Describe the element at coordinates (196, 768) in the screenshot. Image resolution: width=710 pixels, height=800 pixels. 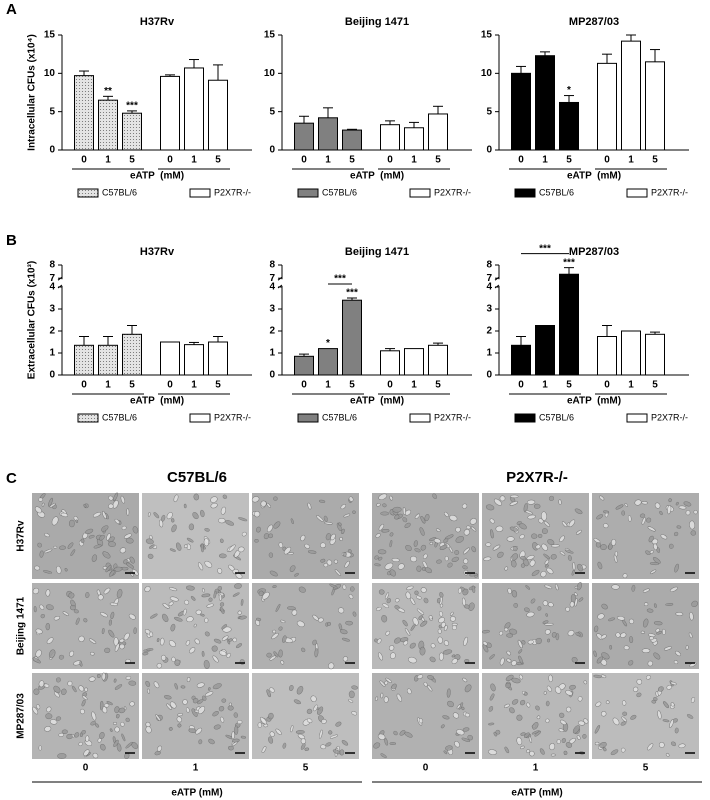
I see `column-label: 1` at that location.